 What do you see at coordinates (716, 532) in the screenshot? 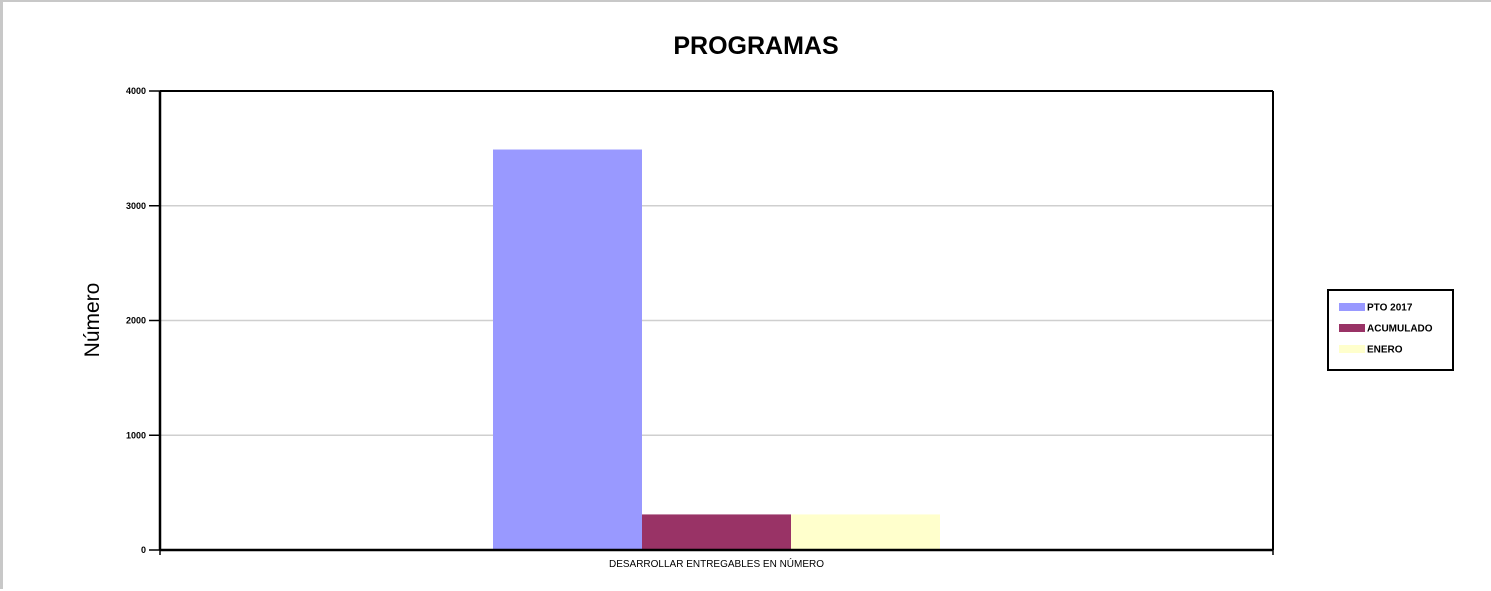
I see `bar-acumulado` at bounding box center [716, 532].